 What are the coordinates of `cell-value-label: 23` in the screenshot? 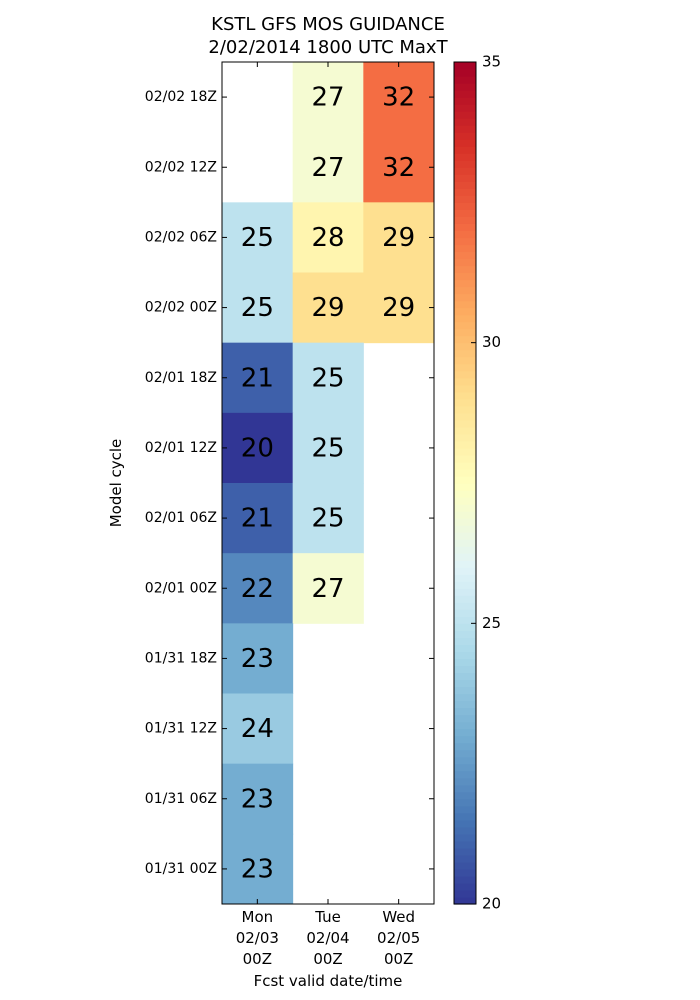 It's located at (257, 799).